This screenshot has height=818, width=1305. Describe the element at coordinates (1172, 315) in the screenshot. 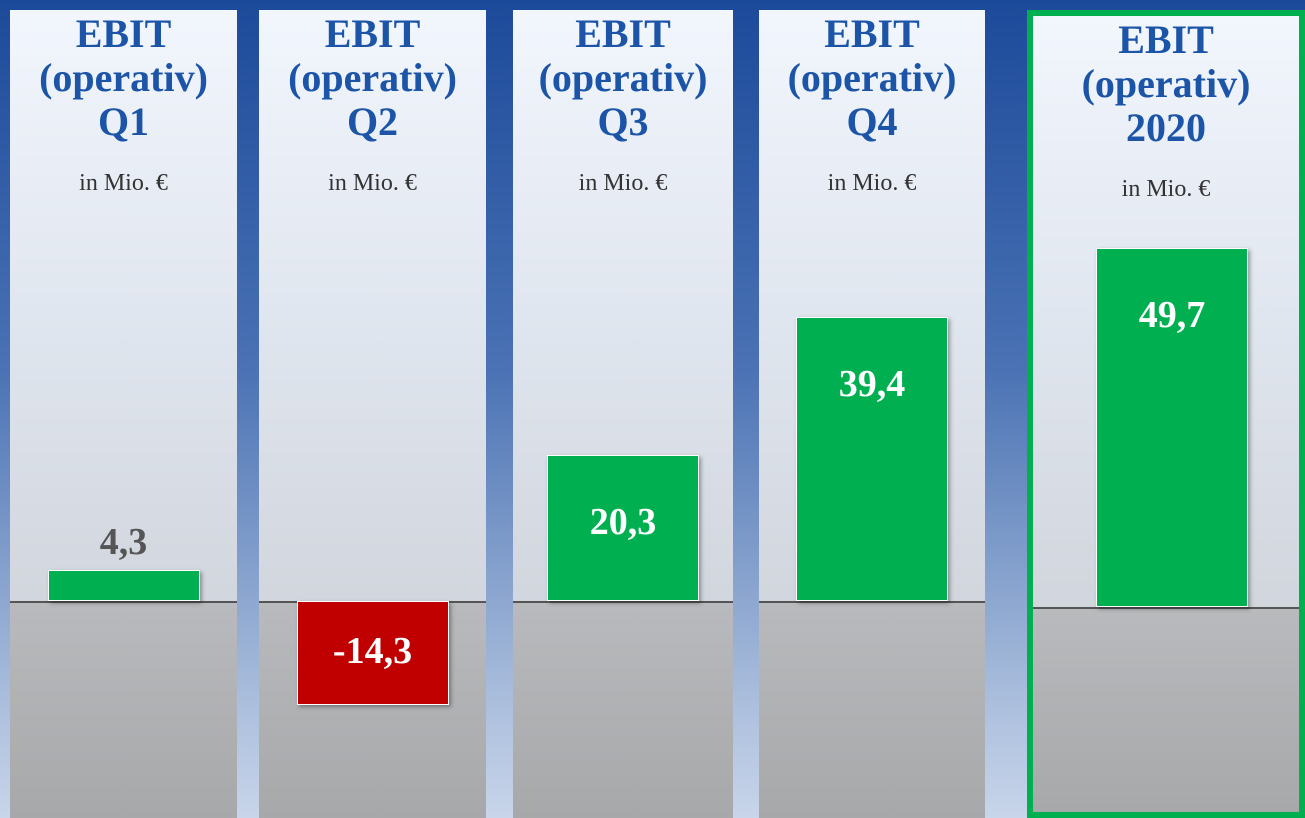

I see `value-label: 49,7` at that location.